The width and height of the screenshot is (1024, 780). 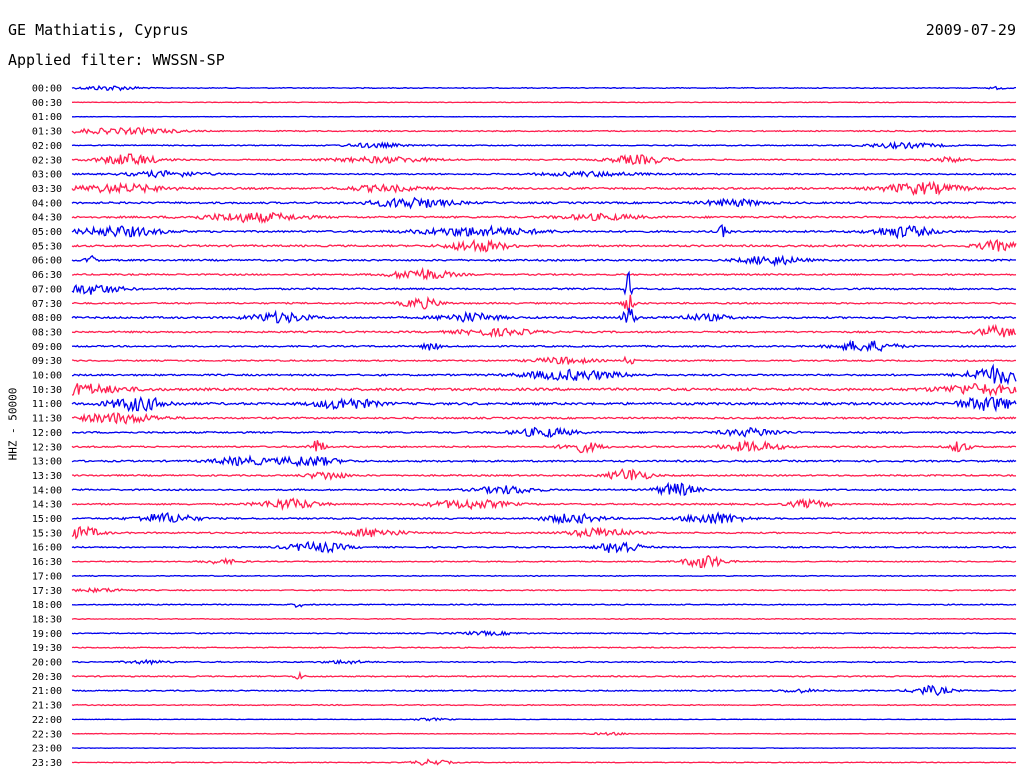 I want to click on time-label-0300: 03:00, so click(x=47, y=175).